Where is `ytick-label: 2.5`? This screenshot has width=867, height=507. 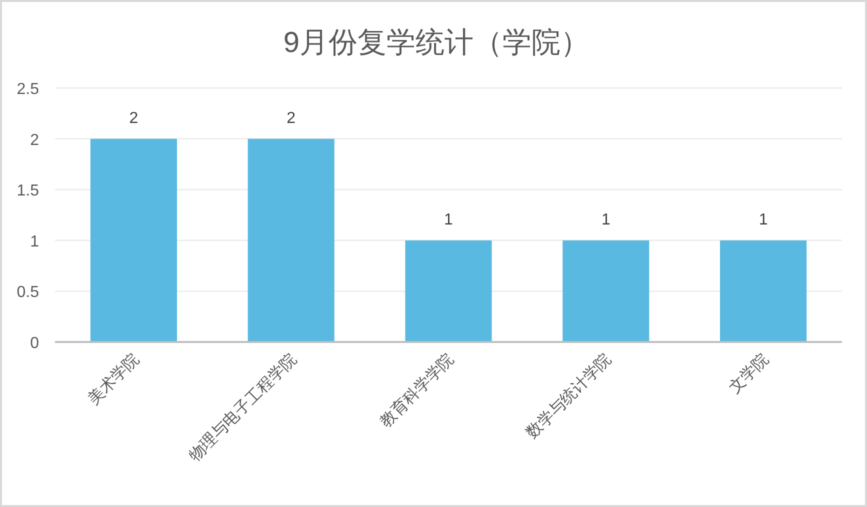 ytick-label: 2.5 is located at coordinates (27, 89).